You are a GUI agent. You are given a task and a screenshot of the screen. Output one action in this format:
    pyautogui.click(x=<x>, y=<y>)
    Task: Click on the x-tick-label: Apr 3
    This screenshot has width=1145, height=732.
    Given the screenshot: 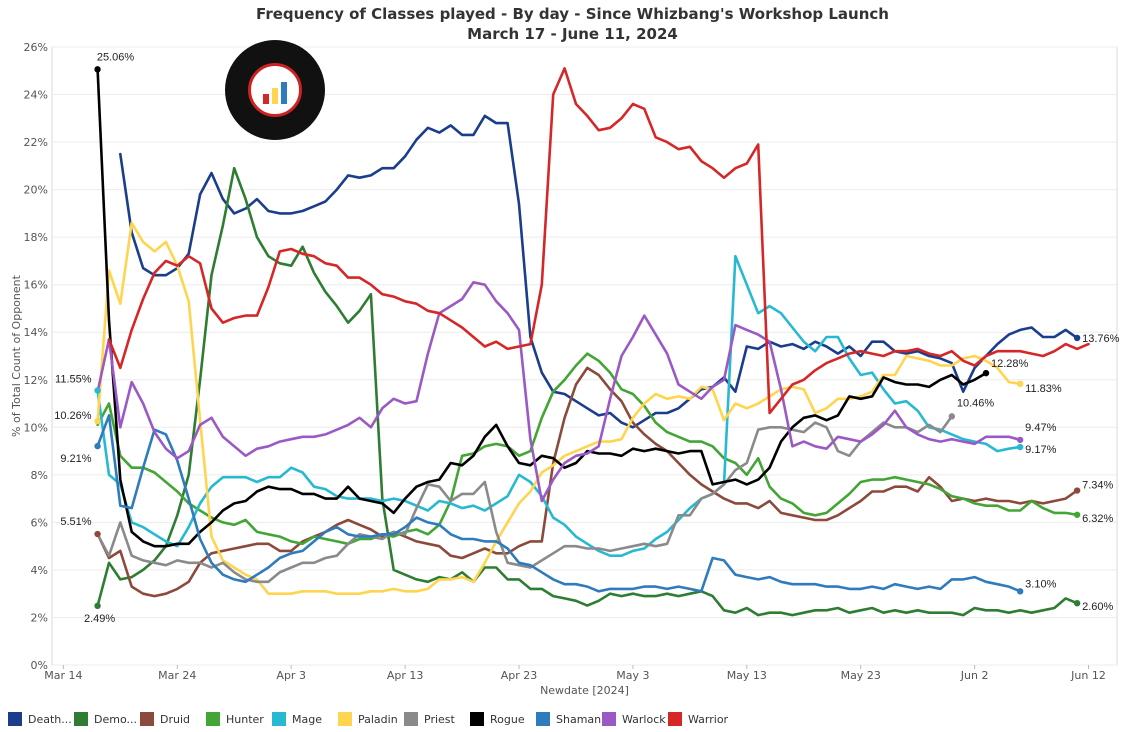 What is the action you would take?
    pyautogui.click(x=291, y=675)
    